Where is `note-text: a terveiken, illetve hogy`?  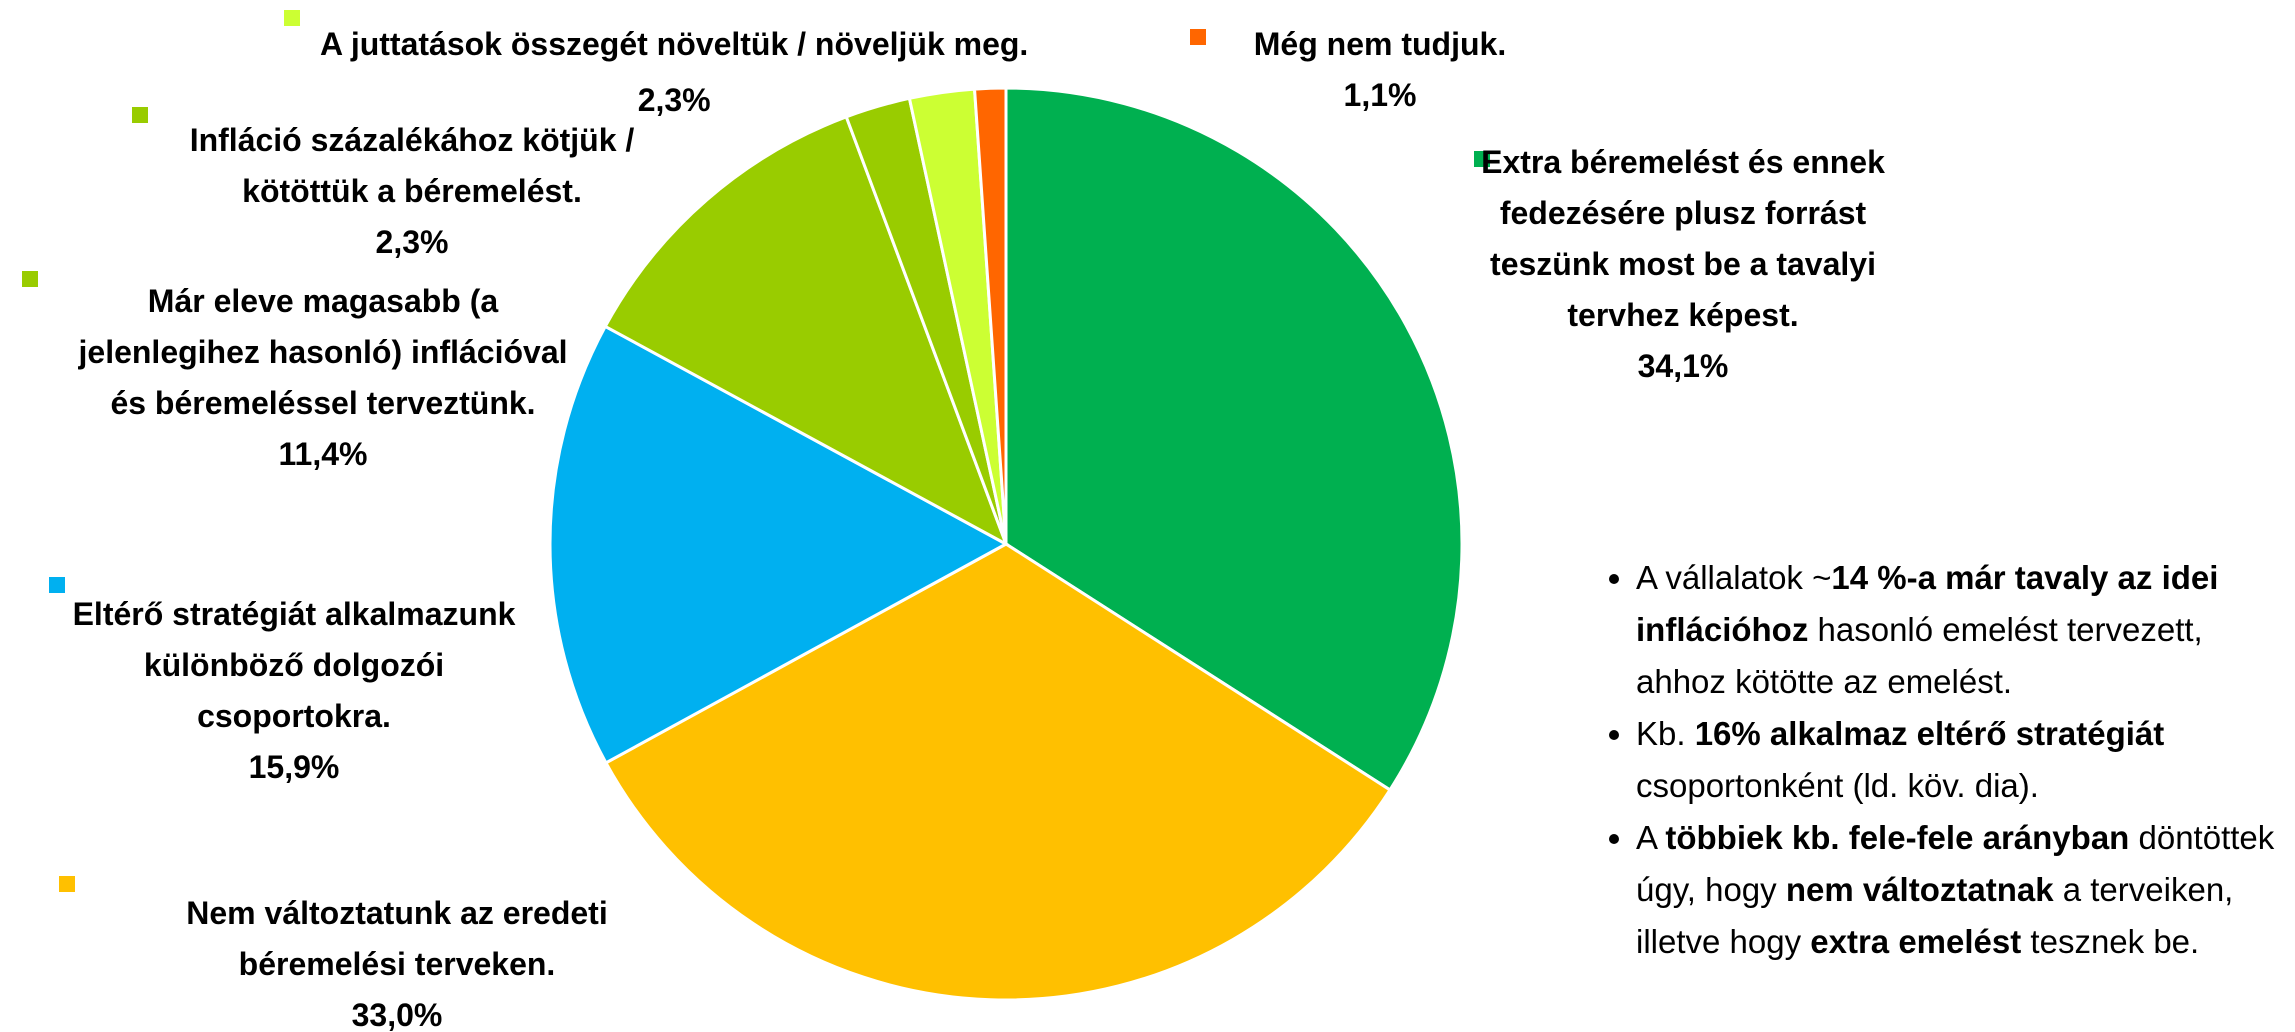 note-text: a terveiken, illetve hogy is located at coordinates (1935, 915).